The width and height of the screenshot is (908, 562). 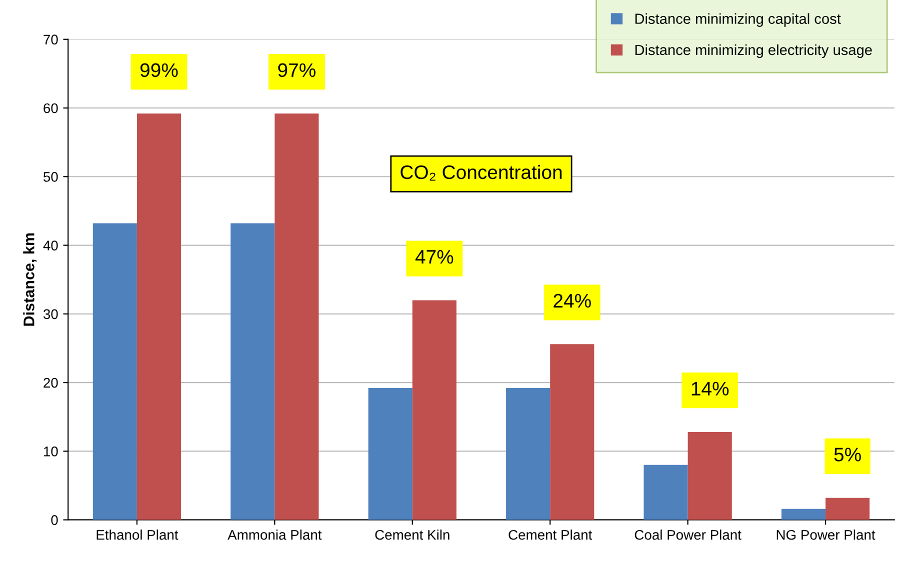 I want to click on x-tick-label: Coal Power Plant, so click(x=688, y=535).